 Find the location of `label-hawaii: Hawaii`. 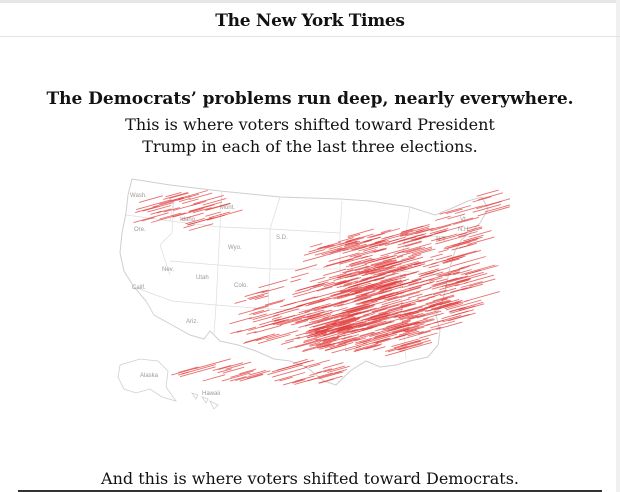

label-hawaii: Hawaii is located at coordinates (211, 394).